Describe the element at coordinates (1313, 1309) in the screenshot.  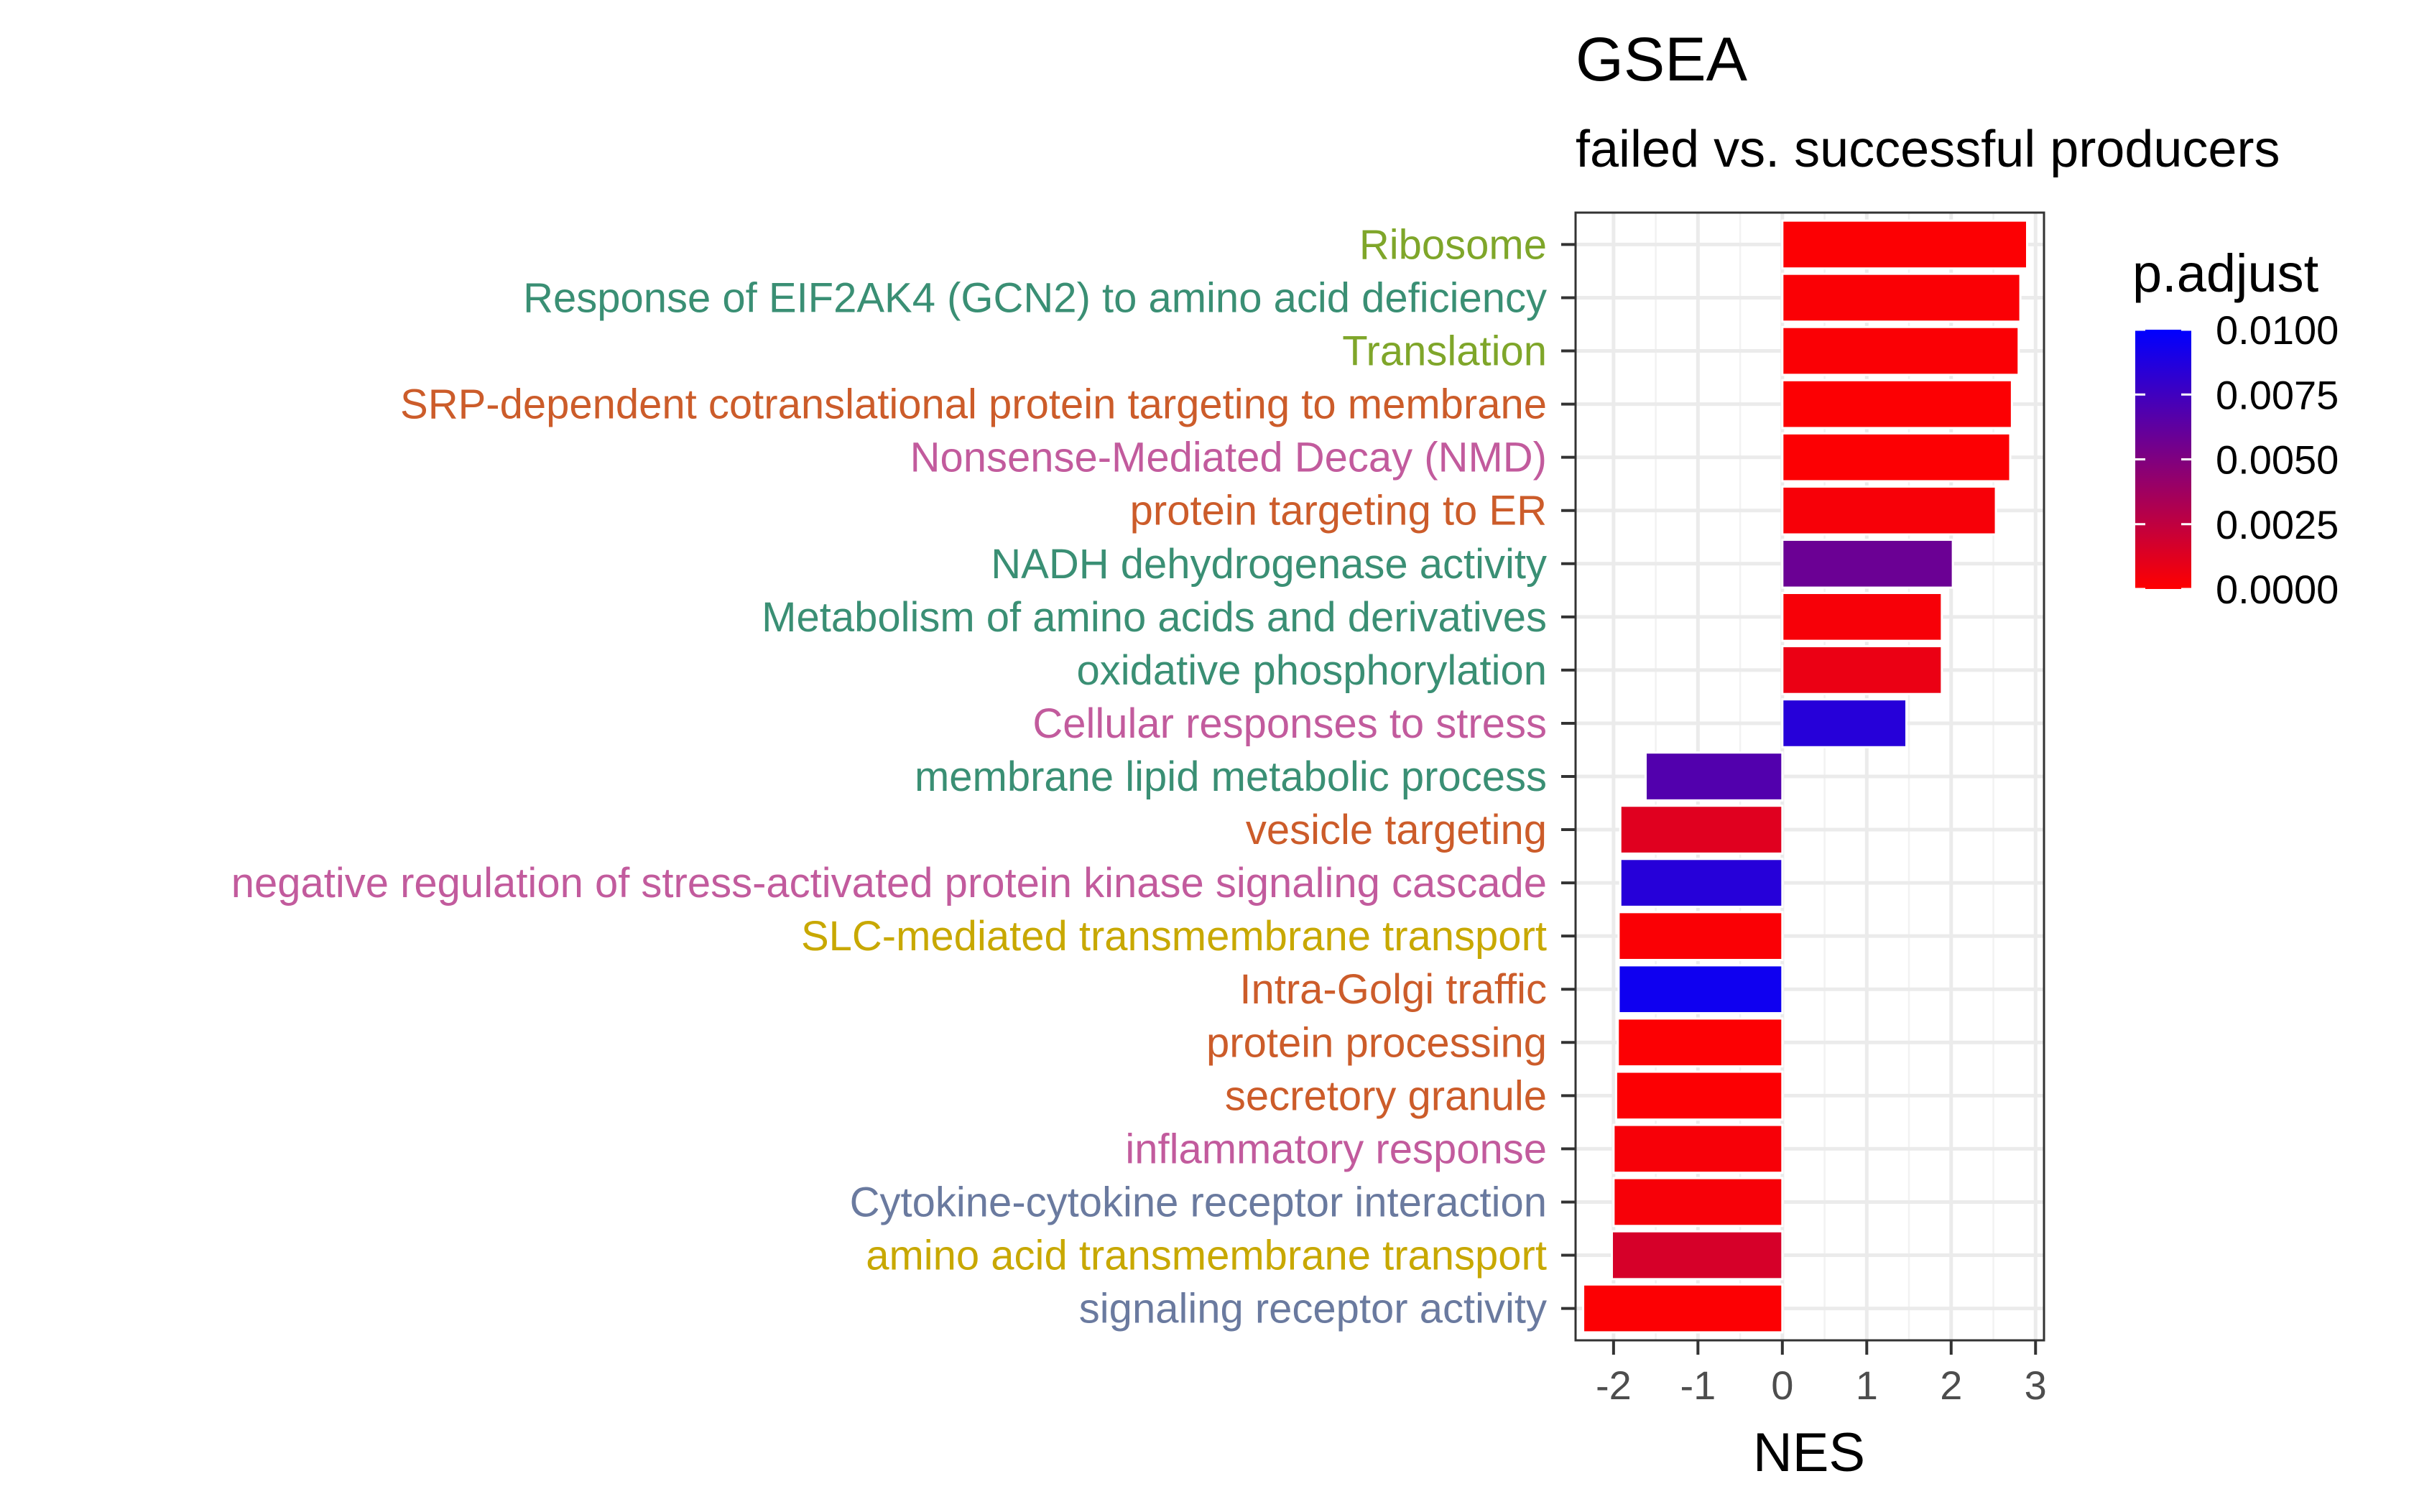
I see `y-tick-label: signaling receptor activity` at that location.